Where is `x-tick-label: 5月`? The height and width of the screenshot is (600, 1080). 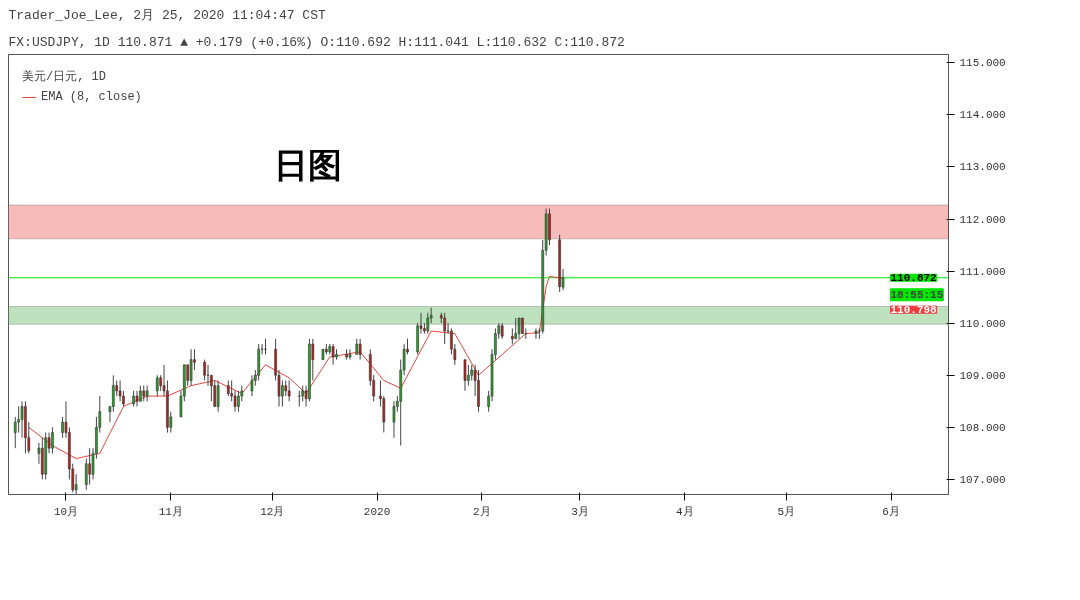
x-tick-label: 5月 is located at coordinates (786, 511).